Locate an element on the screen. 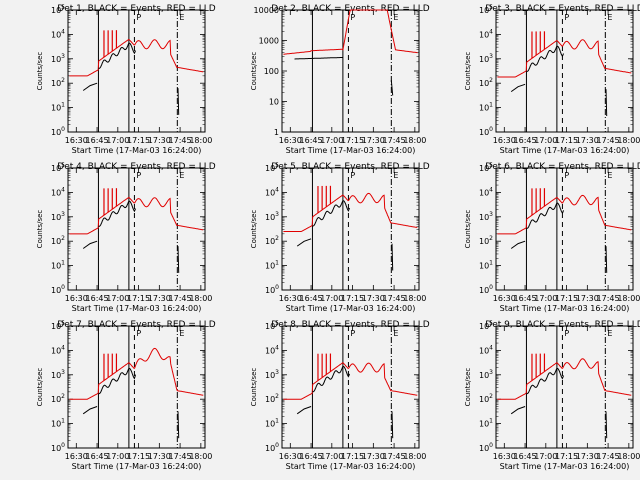  y-tick-label: 10000 is located at coordinates (266, 10).